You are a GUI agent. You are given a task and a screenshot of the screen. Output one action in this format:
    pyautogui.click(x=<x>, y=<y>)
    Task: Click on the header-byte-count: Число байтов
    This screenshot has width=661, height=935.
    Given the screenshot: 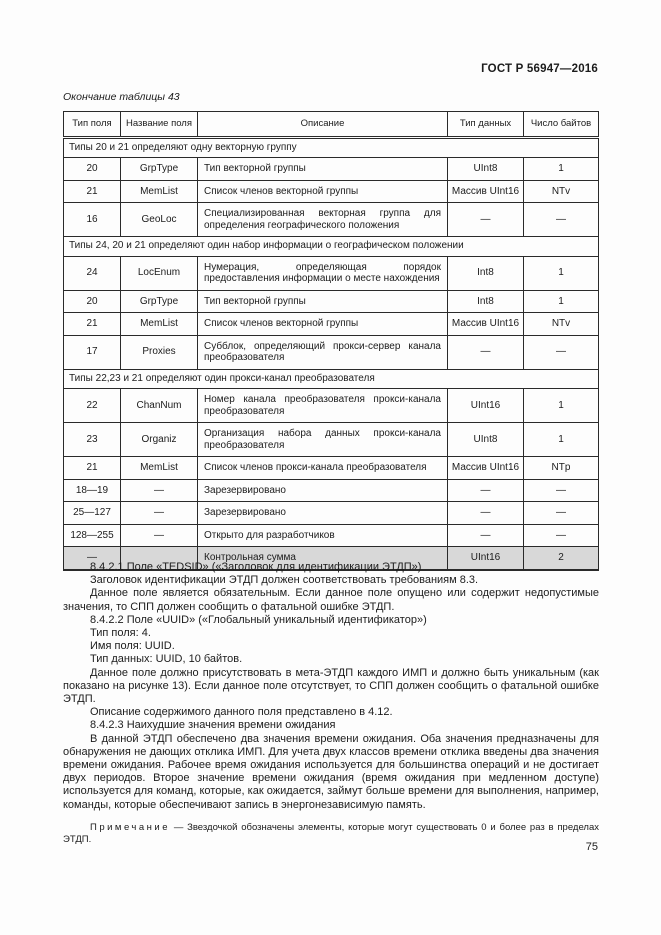 What is the action you would take?
    pyautogui.click(x=561, y=125)
    